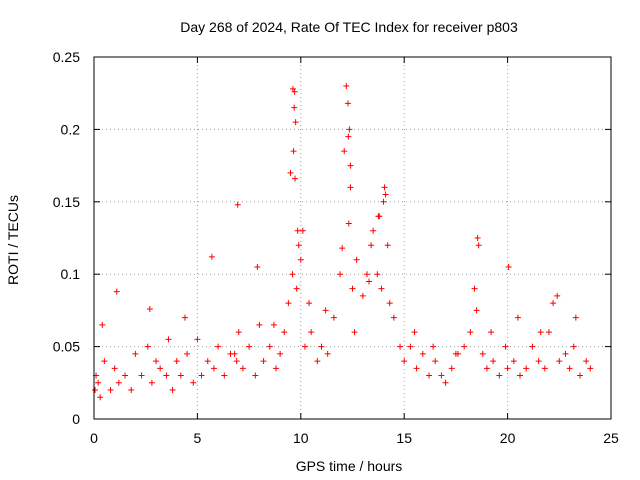 This screenshot has height=480, width=640. I want to click on x-tick-label: 20, so click(508, 438).